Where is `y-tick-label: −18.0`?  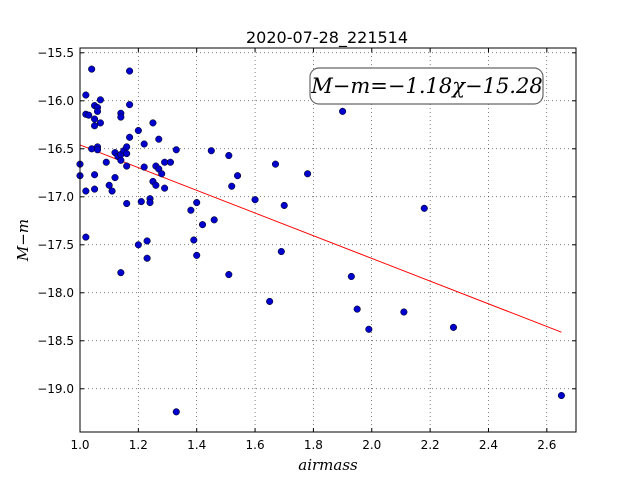
y-tick-label: −18.0 is located at coordinates (55, 293).